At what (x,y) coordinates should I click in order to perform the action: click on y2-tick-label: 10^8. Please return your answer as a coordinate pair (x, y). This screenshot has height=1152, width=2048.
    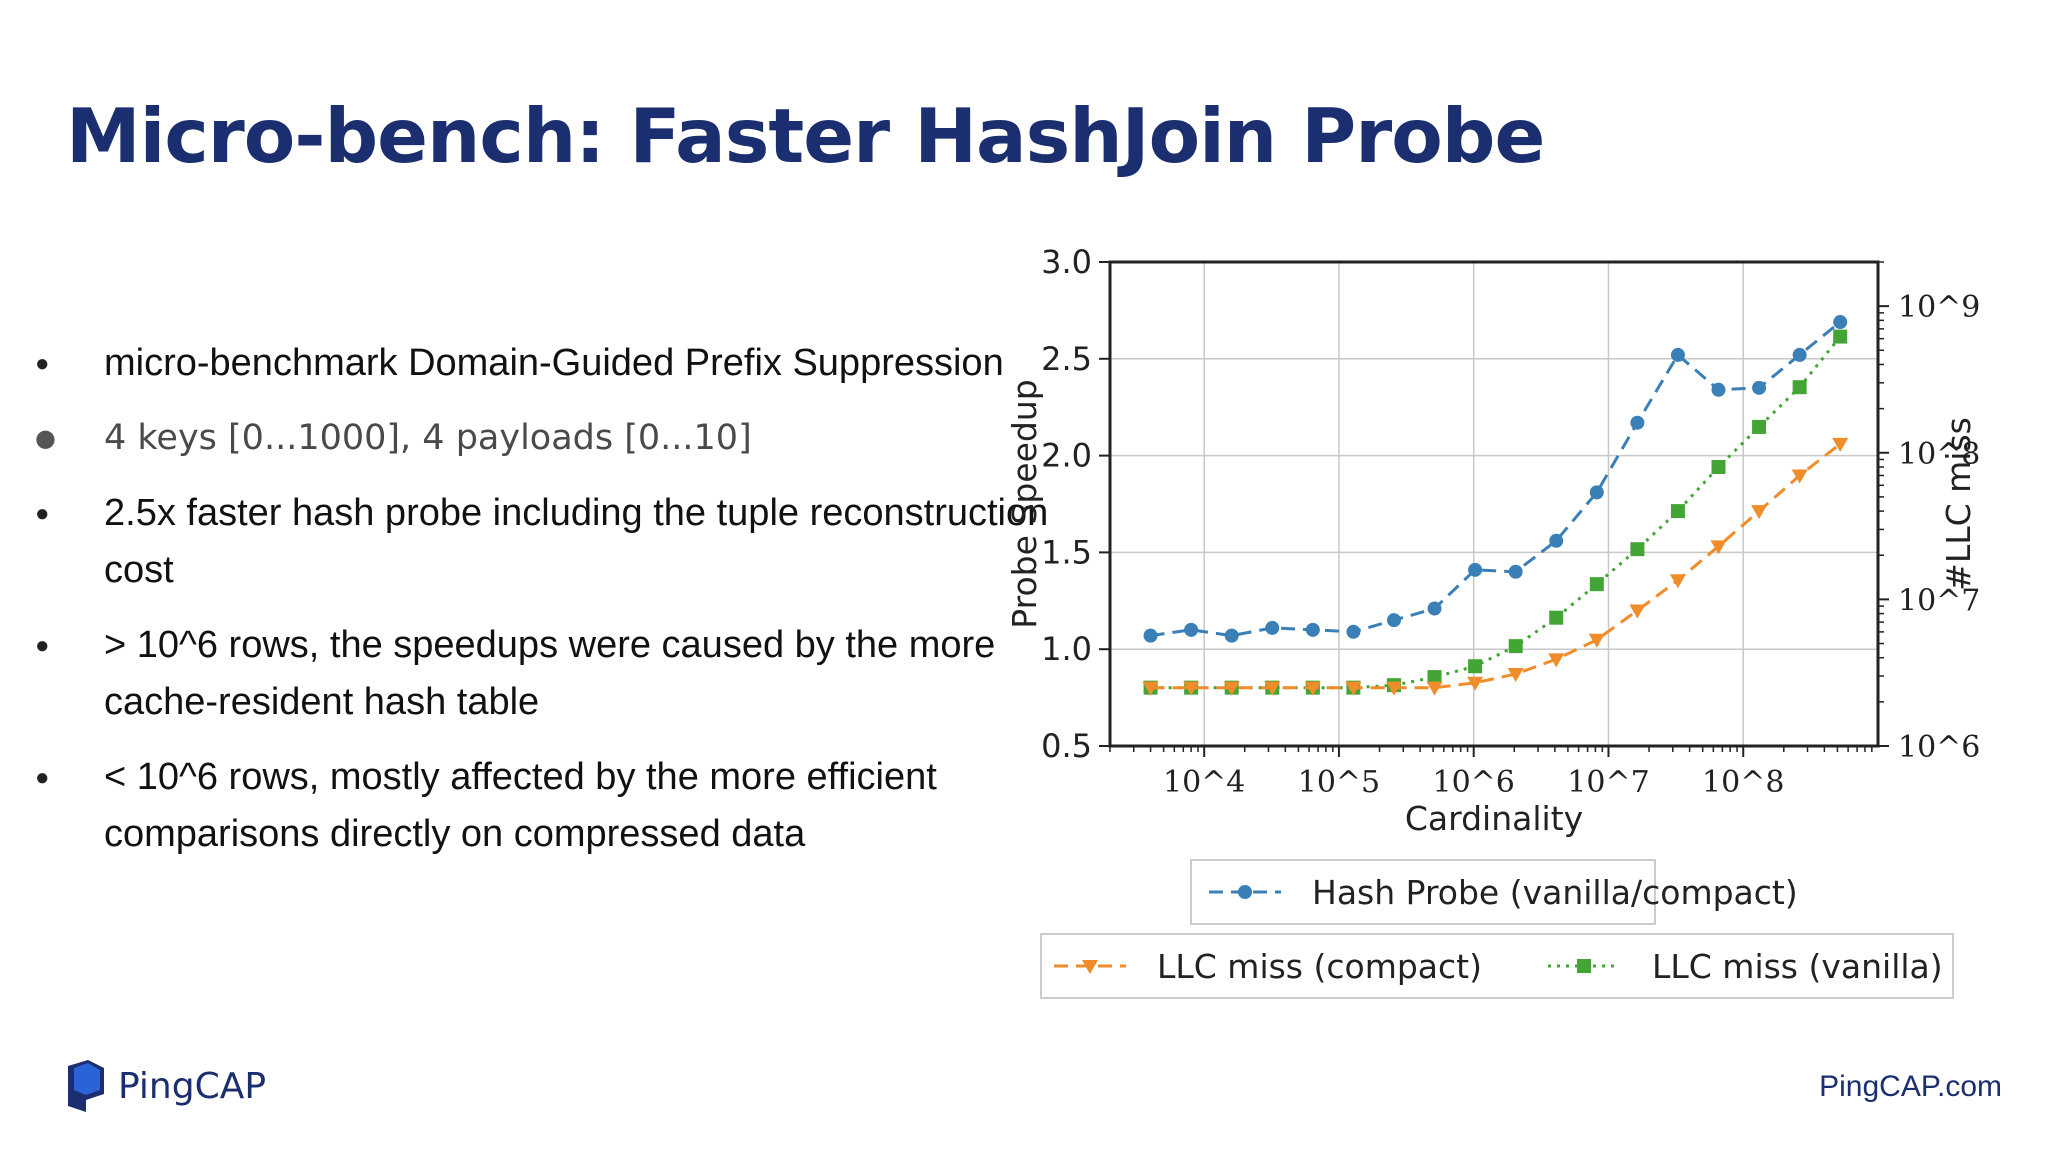
    Looking at the image, I should click on (1939, 454).